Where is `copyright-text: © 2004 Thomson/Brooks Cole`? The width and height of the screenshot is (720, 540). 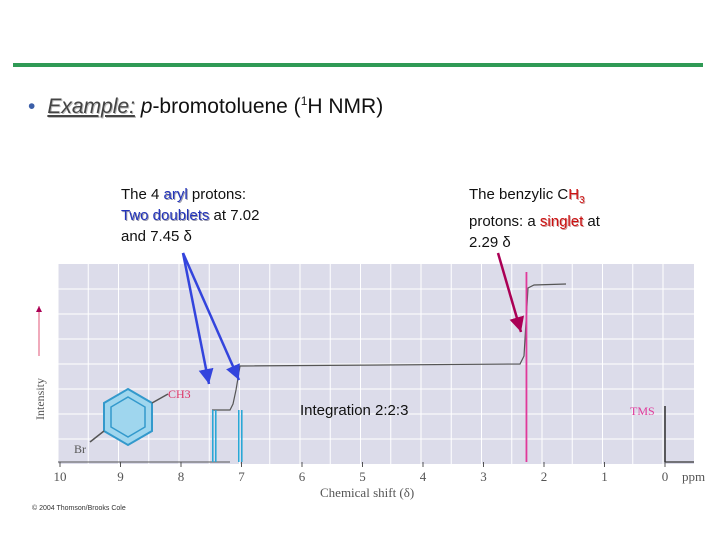 copyright-text: © 2004 Thomson/Brooks Cole is located at coordinates (79, 508).